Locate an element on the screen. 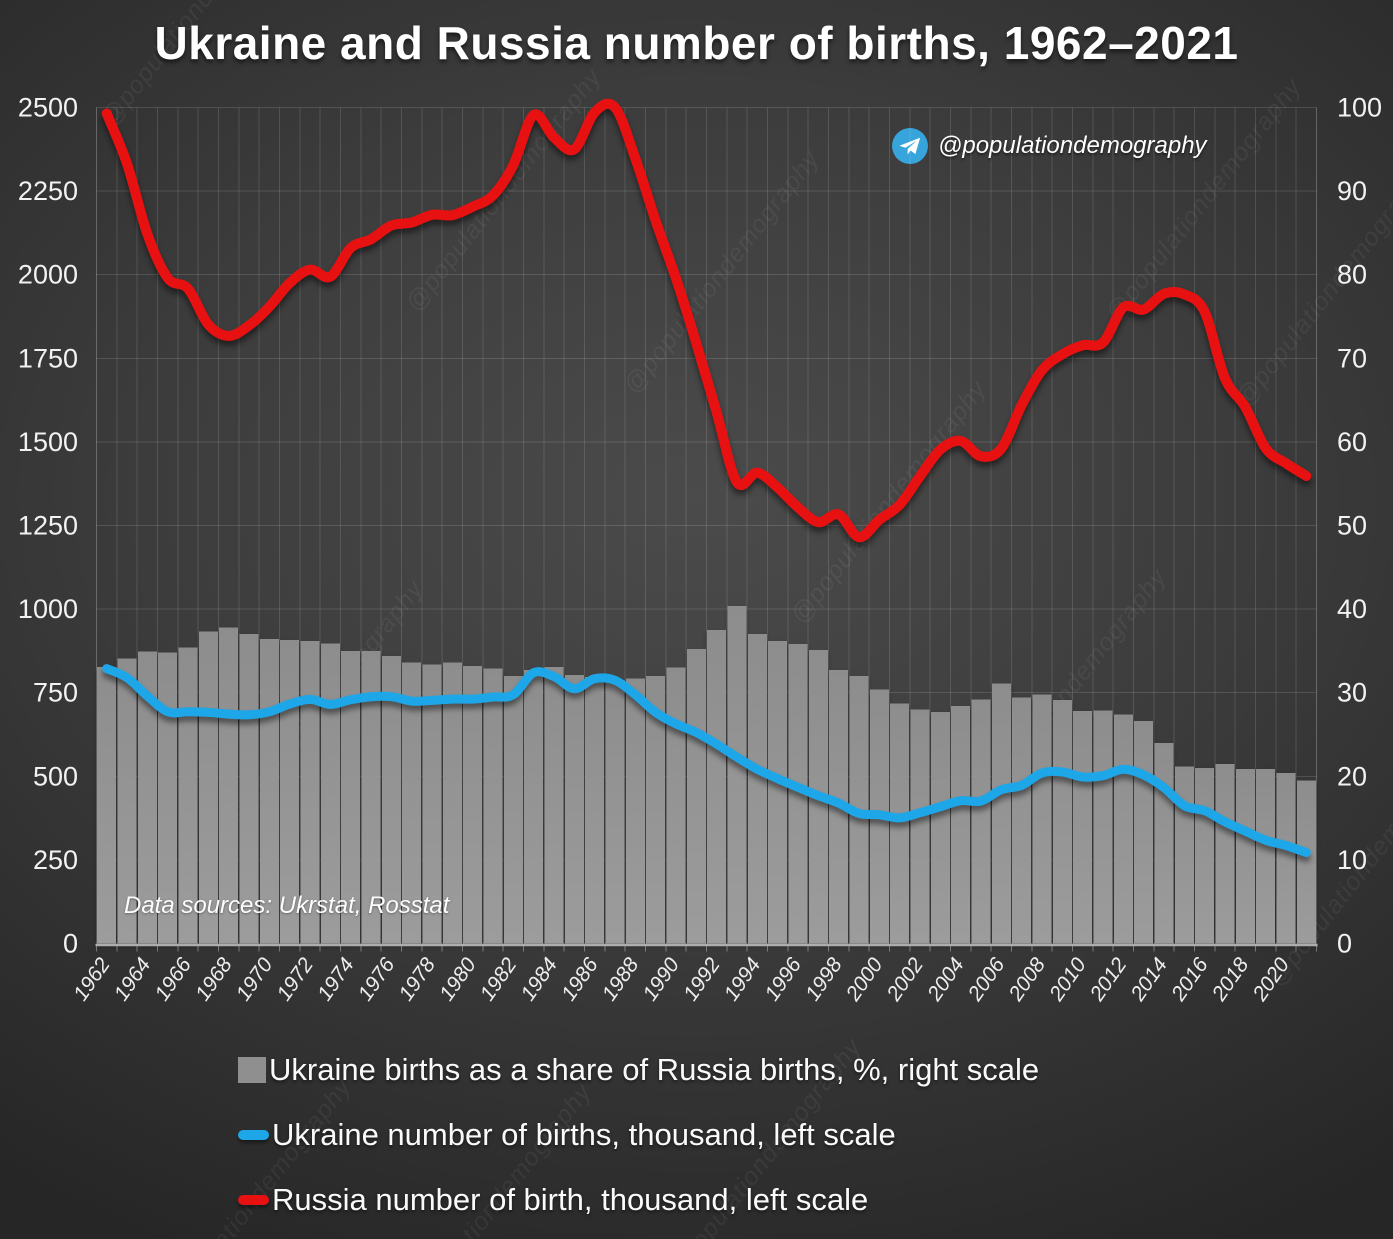  svg-text: 1990 is located at coordinates (661, 979).